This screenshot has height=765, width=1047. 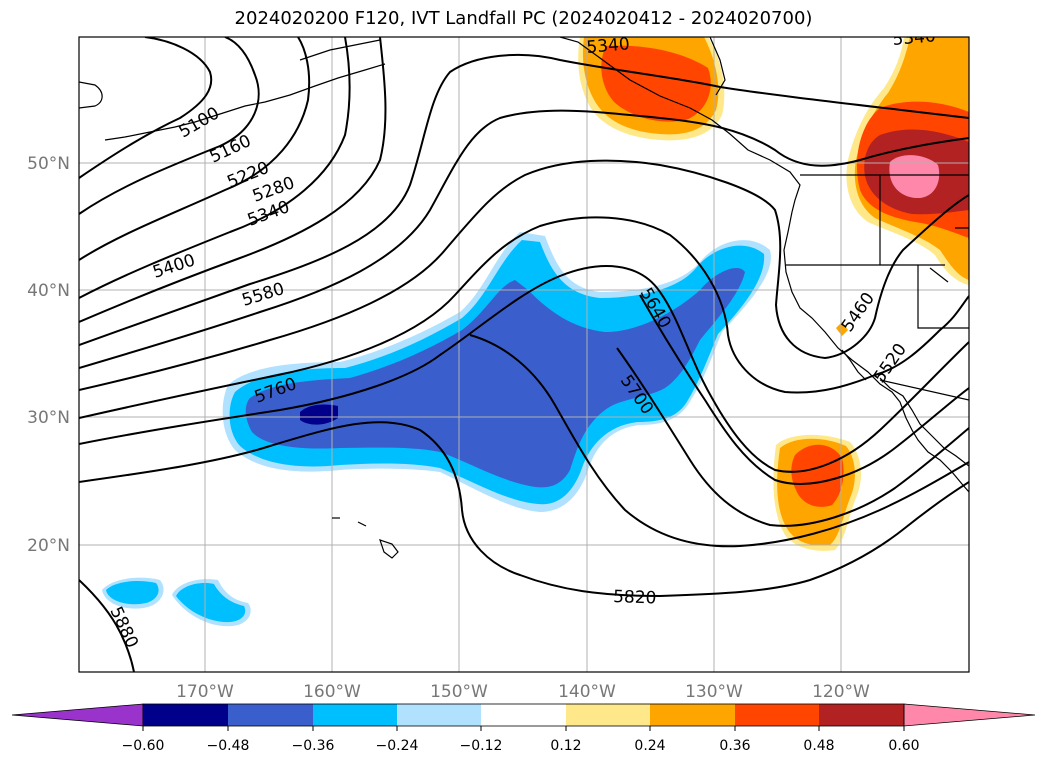 I want to click on colorbar-tick-label: 0.36, so click(x=734, y=746).